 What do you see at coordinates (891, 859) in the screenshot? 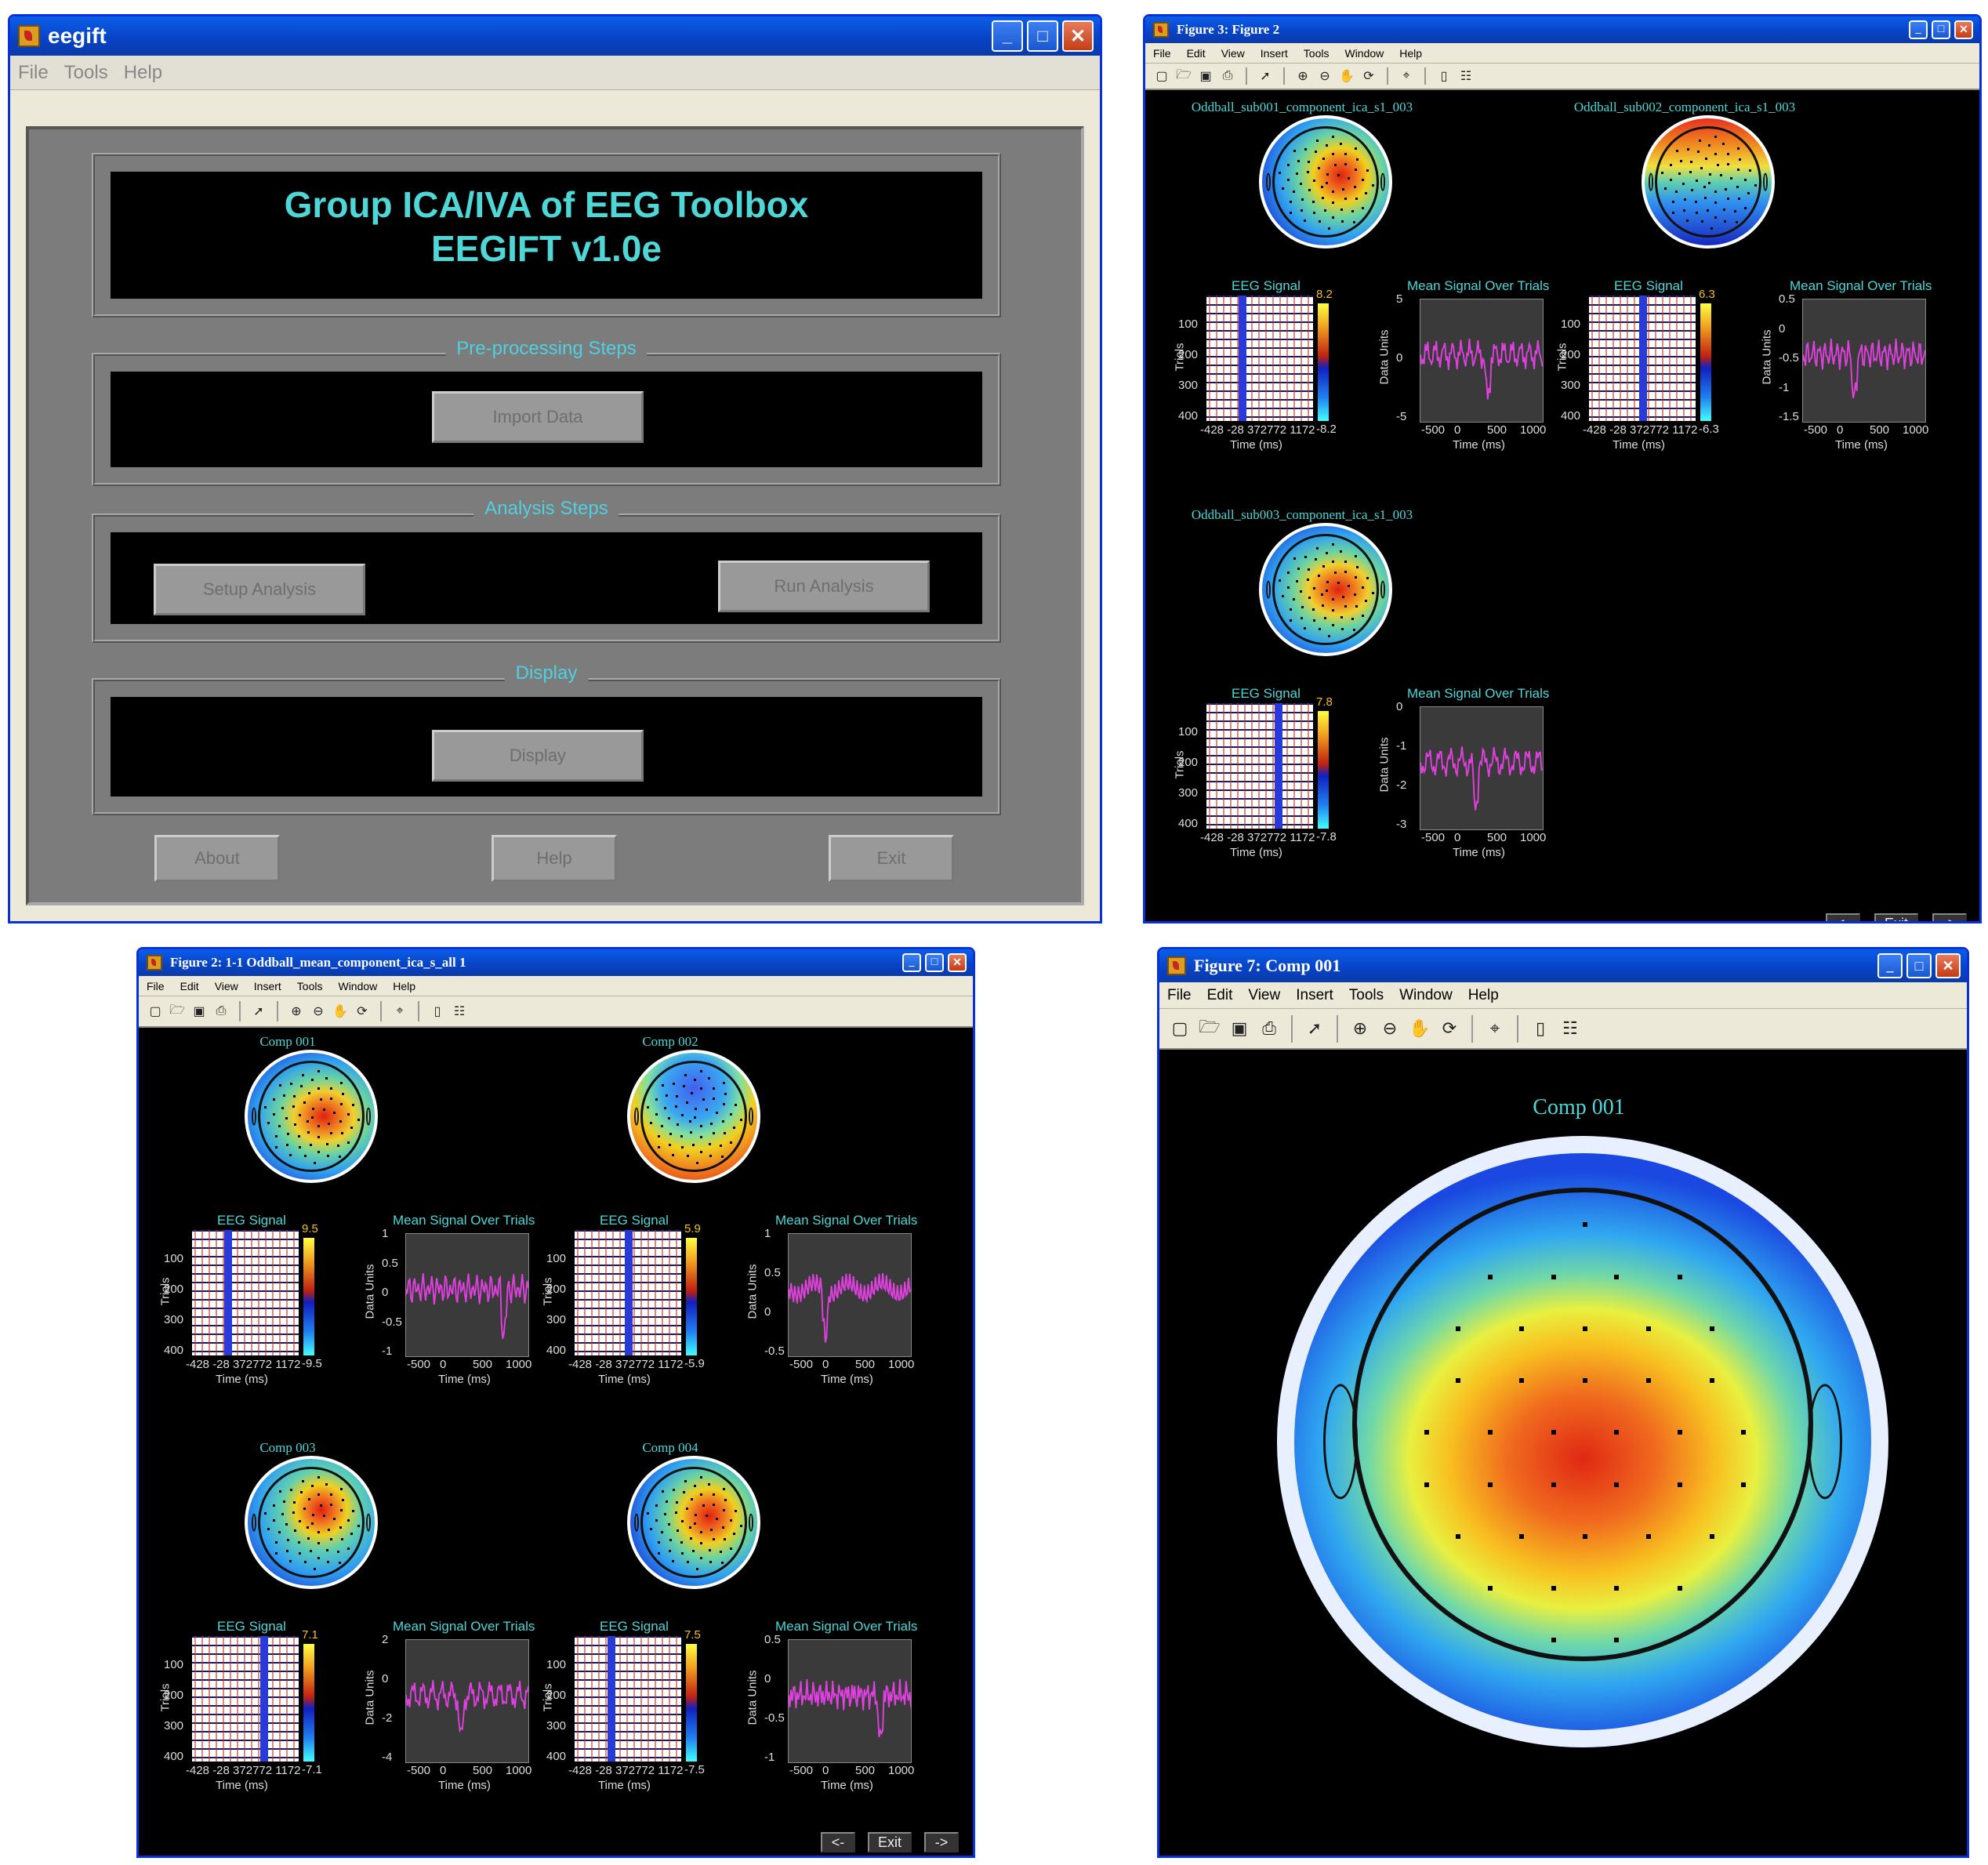
I see `exit-button: Exit` at bounding box center [891, 859].